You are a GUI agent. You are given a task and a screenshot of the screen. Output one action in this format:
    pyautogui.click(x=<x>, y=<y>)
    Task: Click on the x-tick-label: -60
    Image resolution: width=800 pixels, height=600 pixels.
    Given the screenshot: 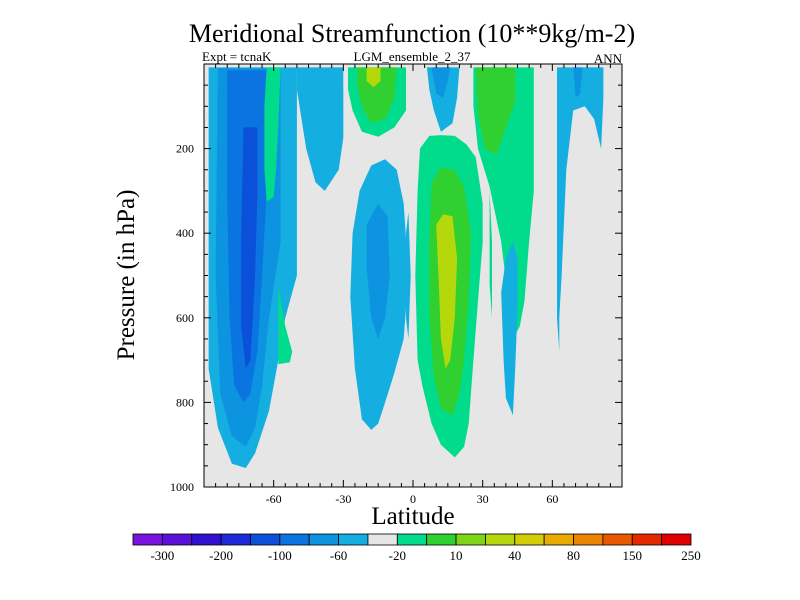 What is the action you would take?
    pyautogui.click(x=274, y=499)
    